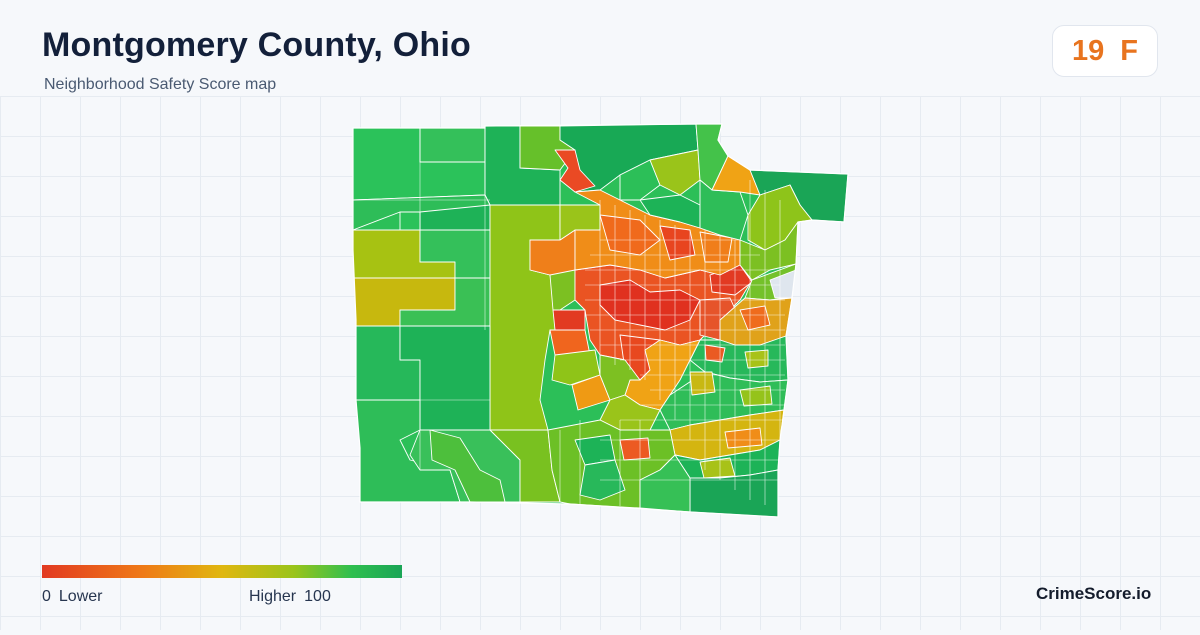  Describe the element at coordinates (1094, 593) in the screenshot. I see `brand-logo-text: CrimeScore.io` at that location.